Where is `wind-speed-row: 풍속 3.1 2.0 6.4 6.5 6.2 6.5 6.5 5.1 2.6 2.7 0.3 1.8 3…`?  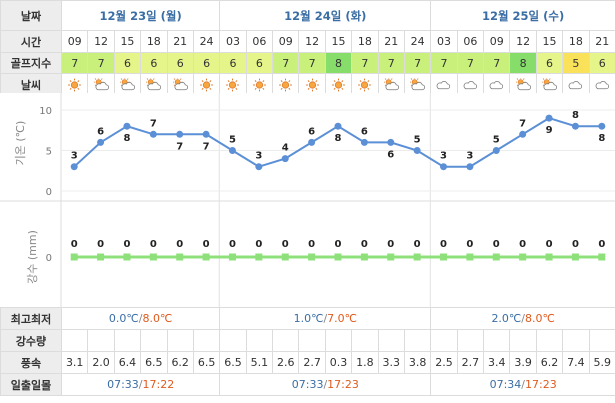
wind-speed-row: 풍속 3.1 2.0 6.4 6.5 6.2 6.5 6.5 5.1 2.6 2.7 0.3 1.8 3… is located at coordinates (307, 362).